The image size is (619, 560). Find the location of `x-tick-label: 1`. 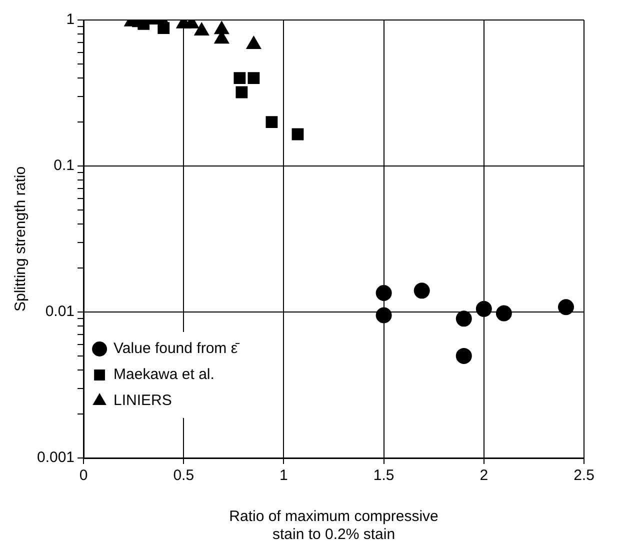

x-tick-label: 1 is located at coordinates (284, 475).